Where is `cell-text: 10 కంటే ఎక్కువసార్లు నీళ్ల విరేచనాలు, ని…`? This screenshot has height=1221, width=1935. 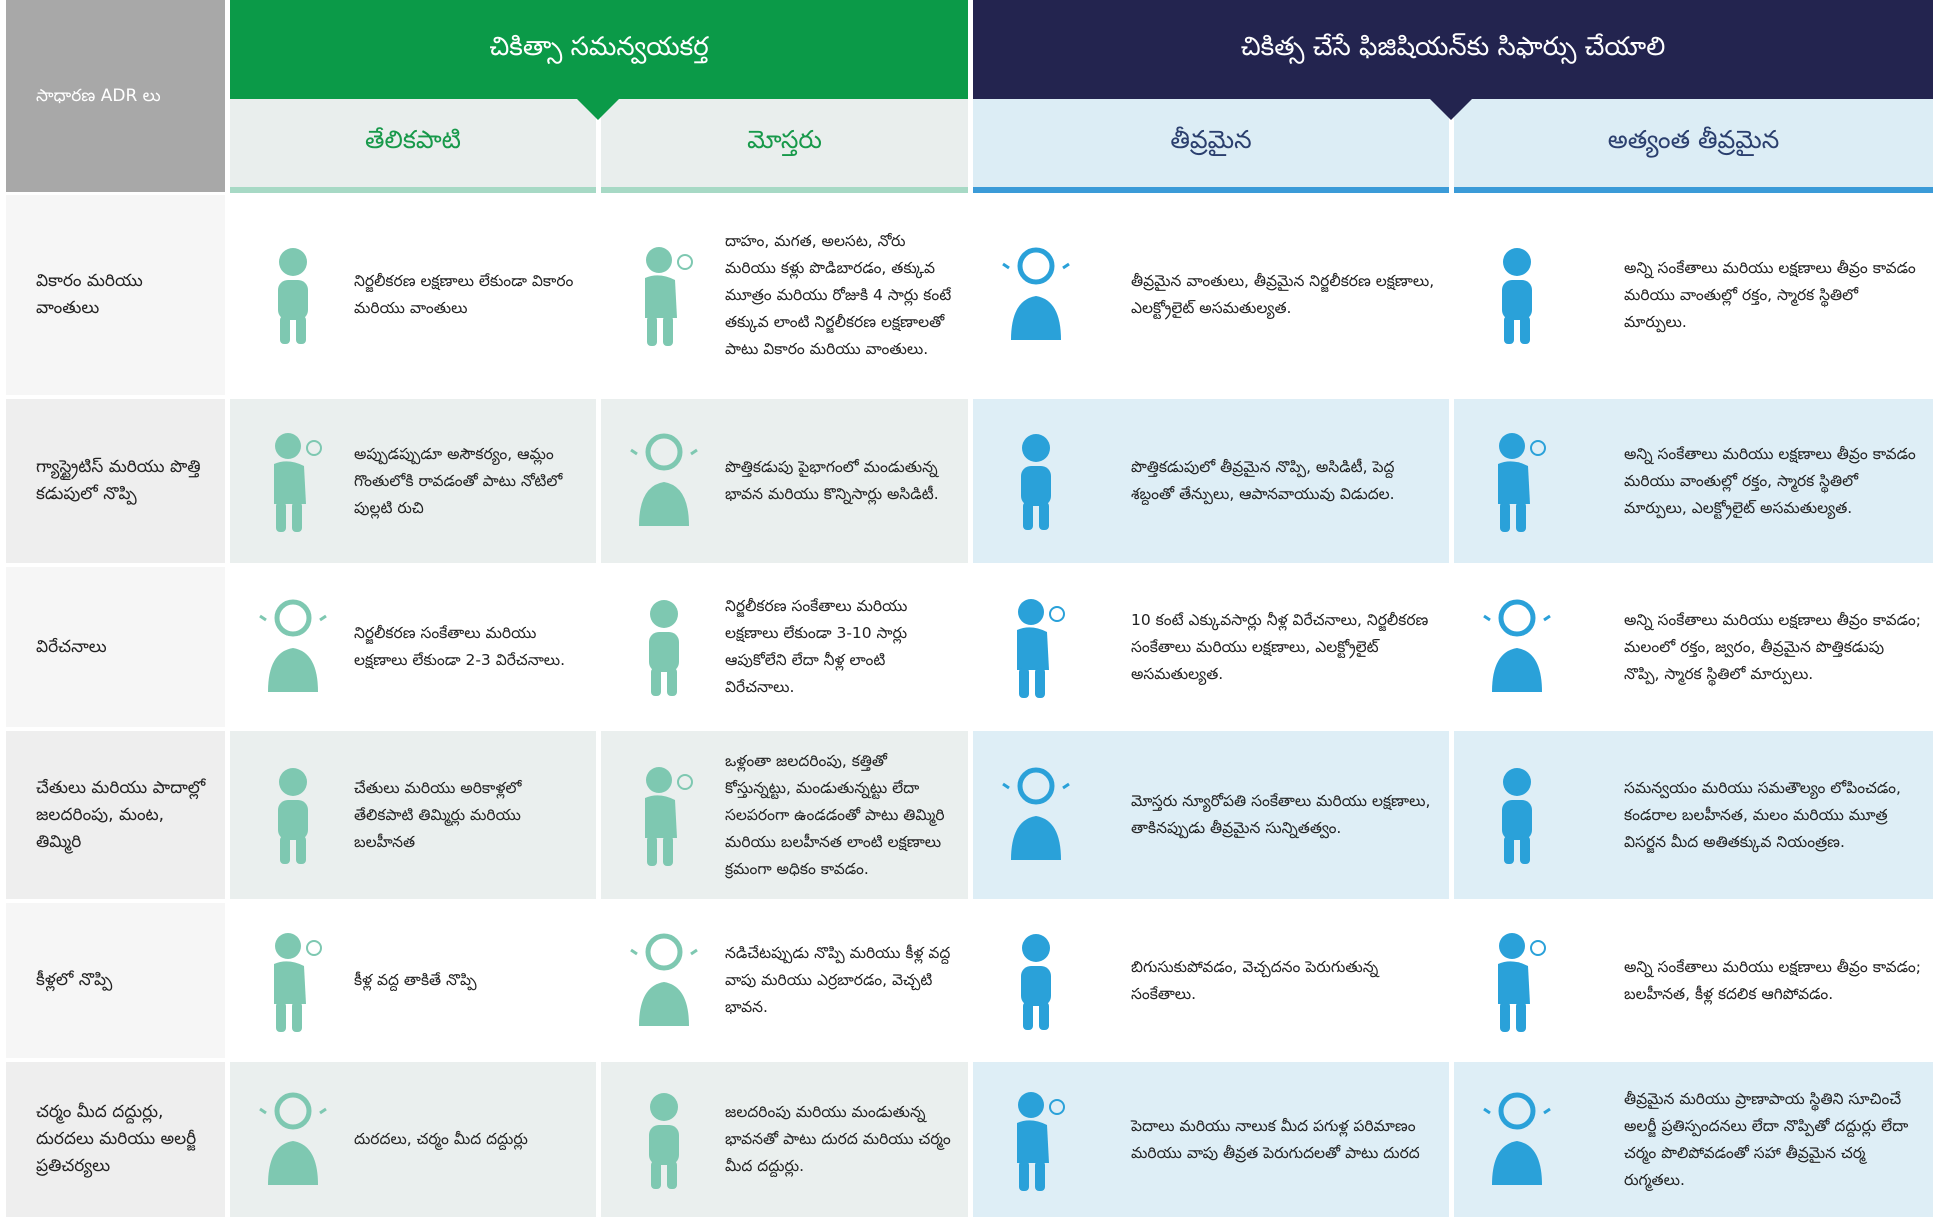
cell-text: 10 కంటే ఎక్కువసార్లు నీళ్ల విరేచనాలు, ని… is located at coordinates (1280, 646).